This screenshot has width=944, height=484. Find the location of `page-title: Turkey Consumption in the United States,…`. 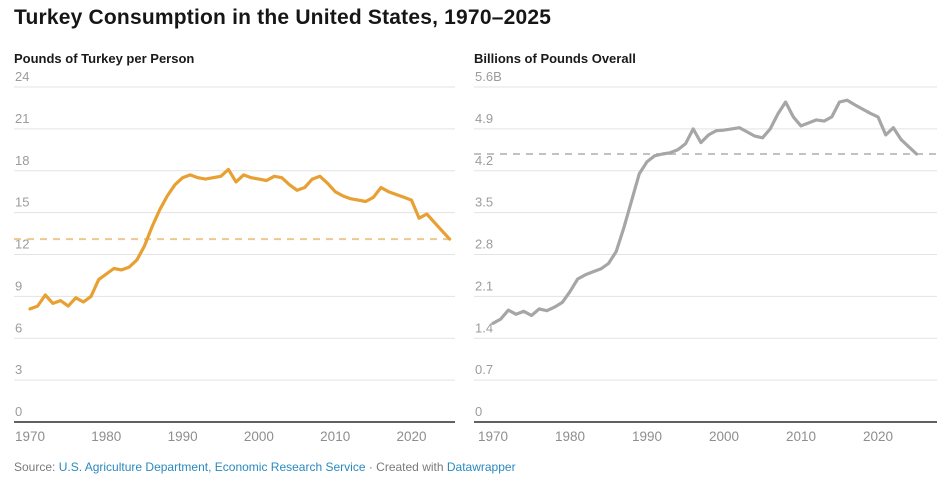

page-title: Turkey Consumption in the United States,… is located at coordinates (283, 17).